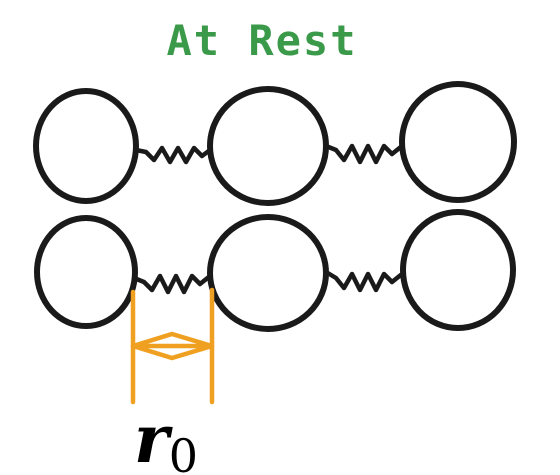  I want to click on label-symbol: r, so click(153, 437).